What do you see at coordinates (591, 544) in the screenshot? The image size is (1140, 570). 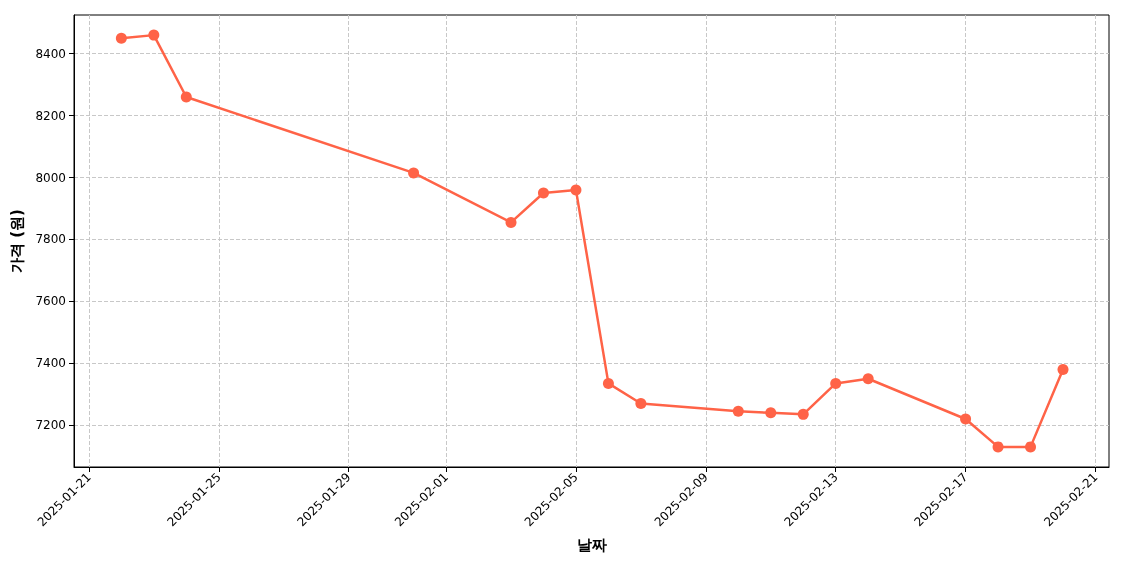 I see `x-axis-title: 날짜` at bounding box center [591, 544].